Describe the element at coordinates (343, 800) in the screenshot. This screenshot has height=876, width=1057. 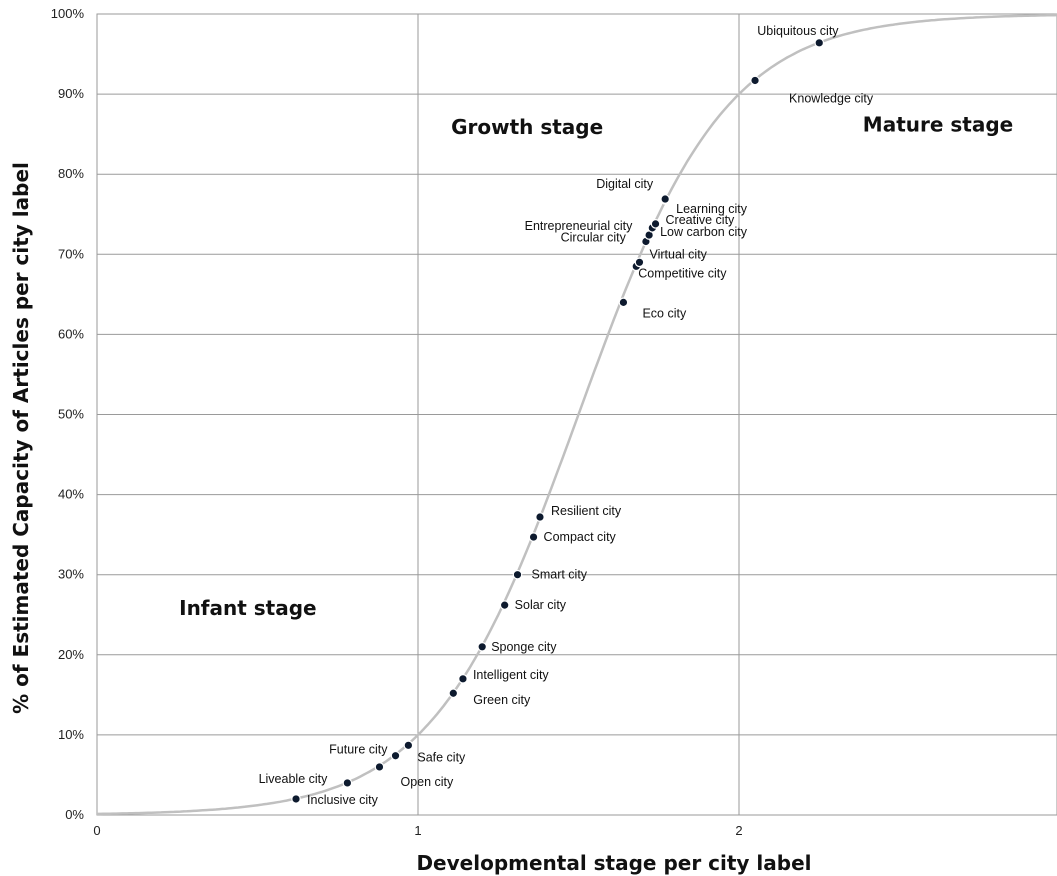
I see `point-label: Inclusive city` at that location.